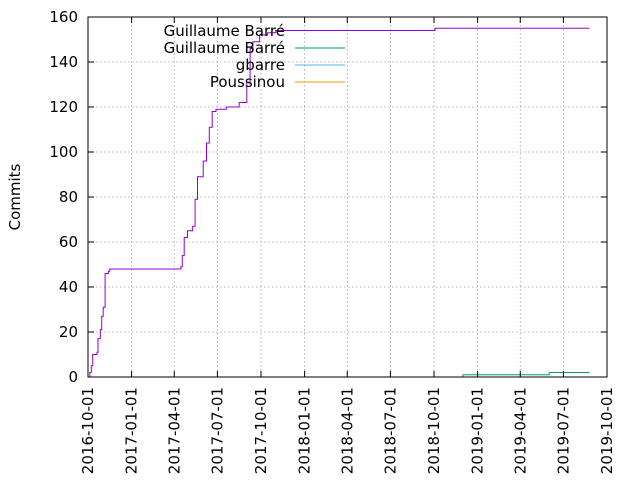  What do you see at coordinates (88, 430) in the screenshot?
I see `x-tick-label: 2016-10-01` at bounding box center [88, 430].